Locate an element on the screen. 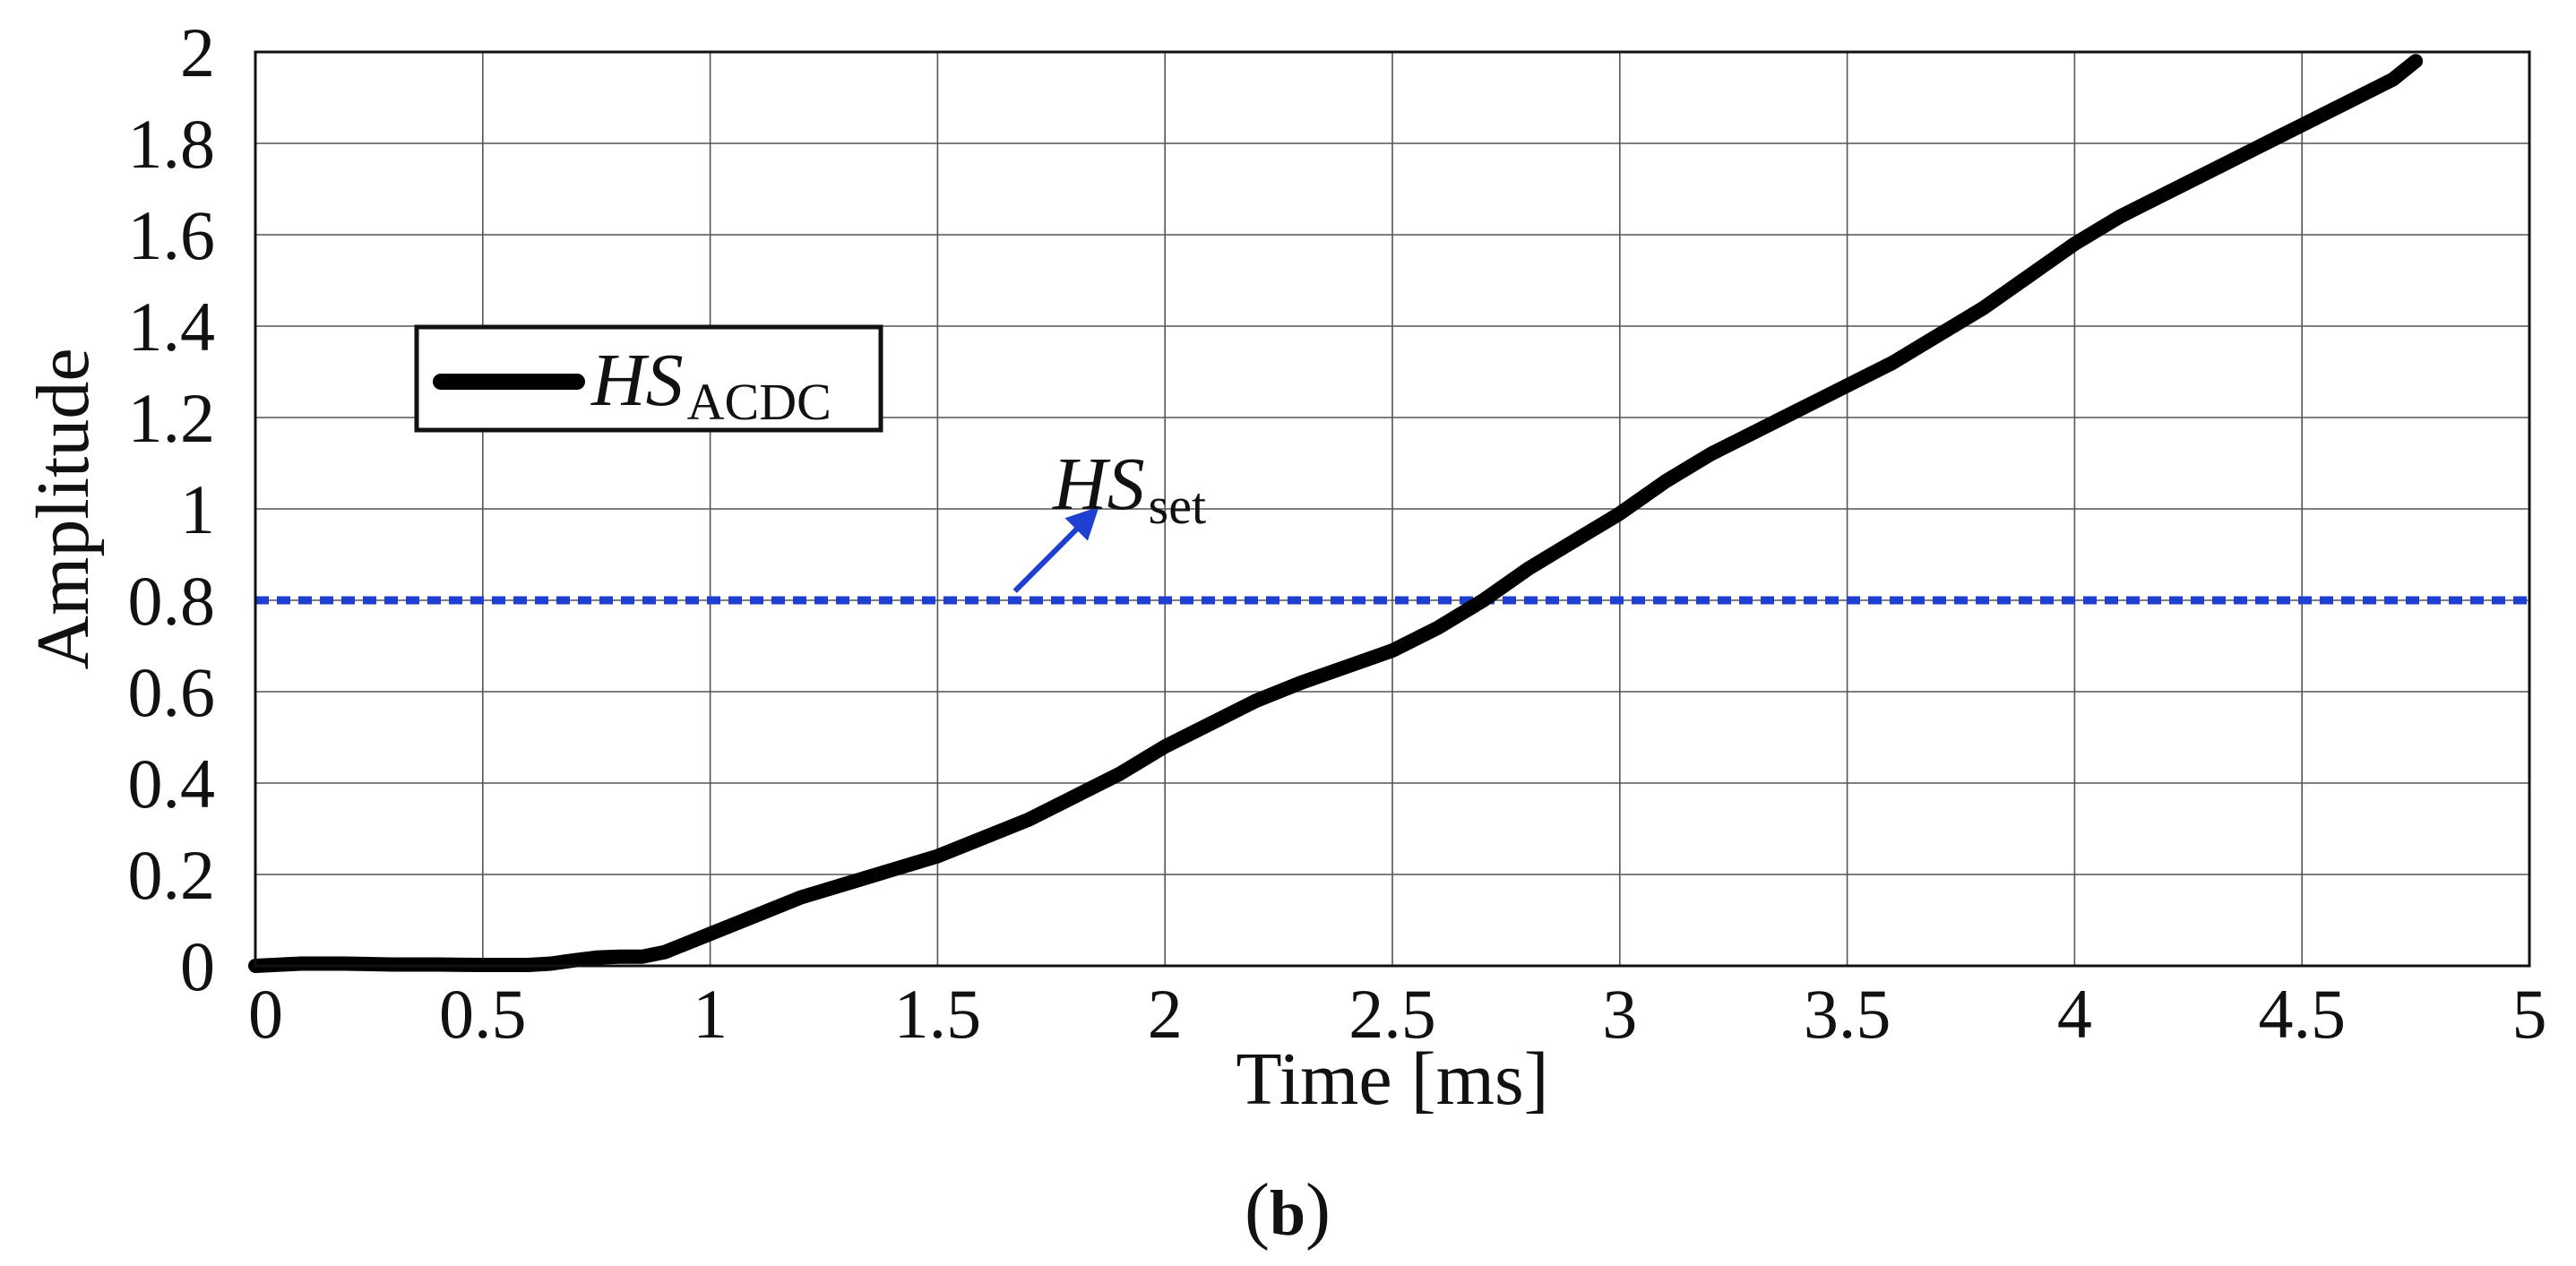  x-tick-label: 1.5 is located at coordinates (938, 1014).